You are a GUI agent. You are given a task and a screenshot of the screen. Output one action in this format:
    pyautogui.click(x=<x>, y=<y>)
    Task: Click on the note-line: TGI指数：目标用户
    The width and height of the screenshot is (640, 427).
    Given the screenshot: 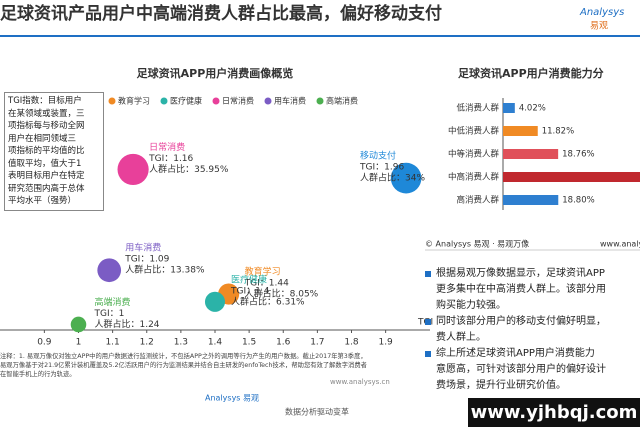 What is the action you would take?
    pyautogui.click(x=45, y=101)
    